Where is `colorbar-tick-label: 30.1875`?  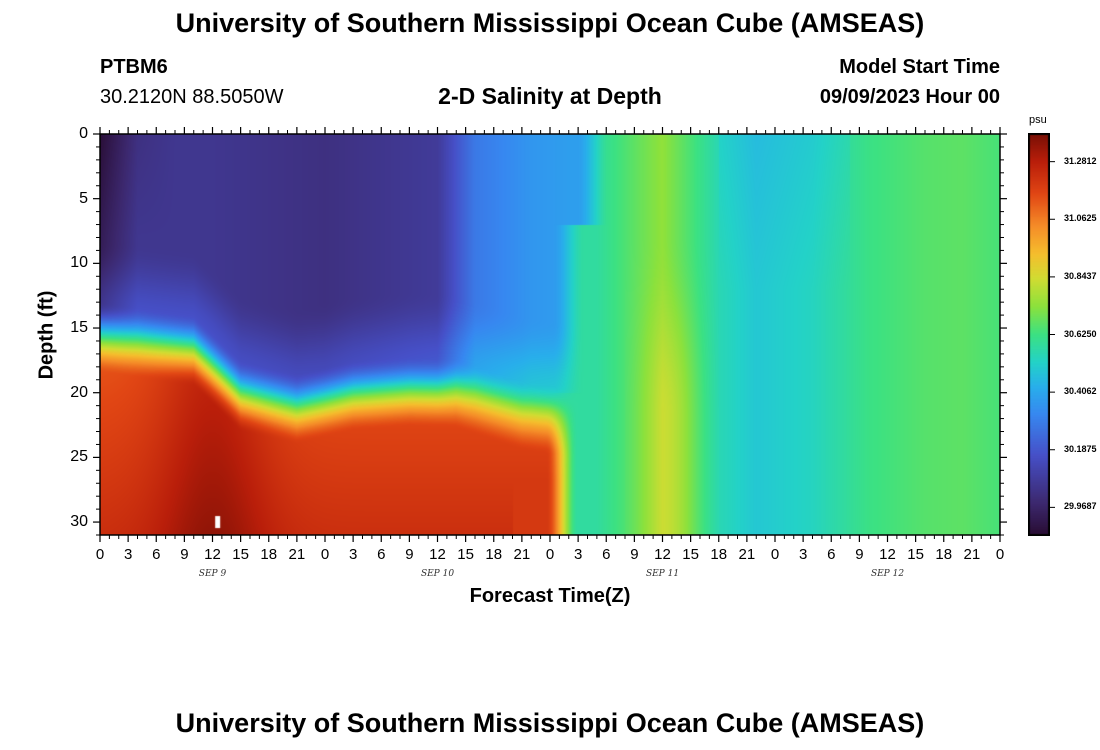
colorbar-tick-label: 30.1875 is located at coordinates (1080, 448).